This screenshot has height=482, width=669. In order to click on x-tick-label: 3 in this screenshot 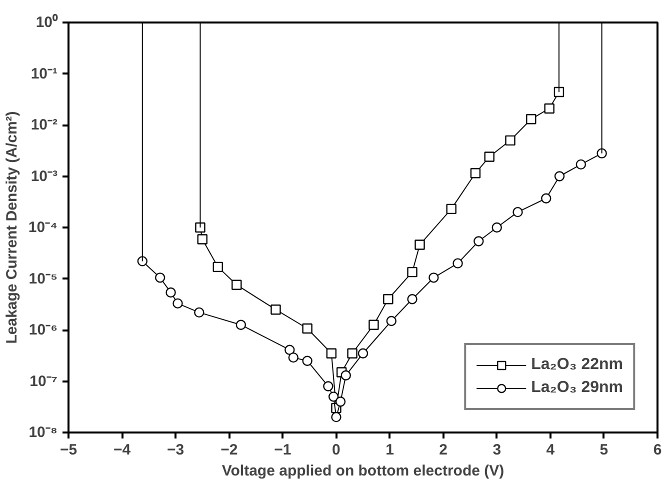, I will do `click(497, 450)`.